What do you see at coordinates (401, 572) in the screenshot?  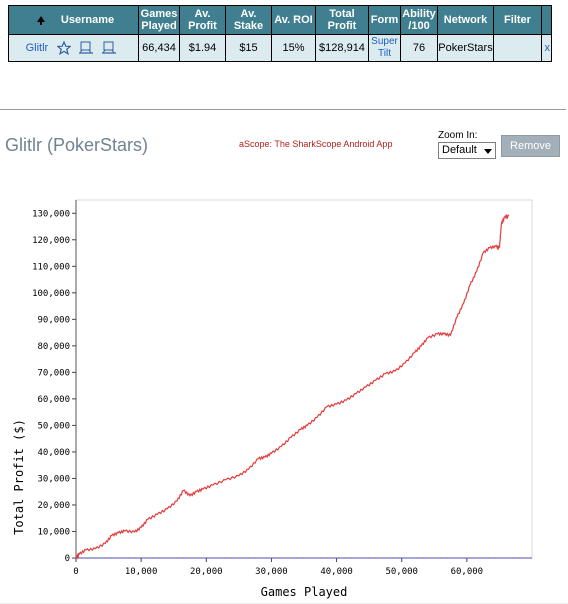 I see `x-tick-label: 50,000` at bounding box center [401, 572].